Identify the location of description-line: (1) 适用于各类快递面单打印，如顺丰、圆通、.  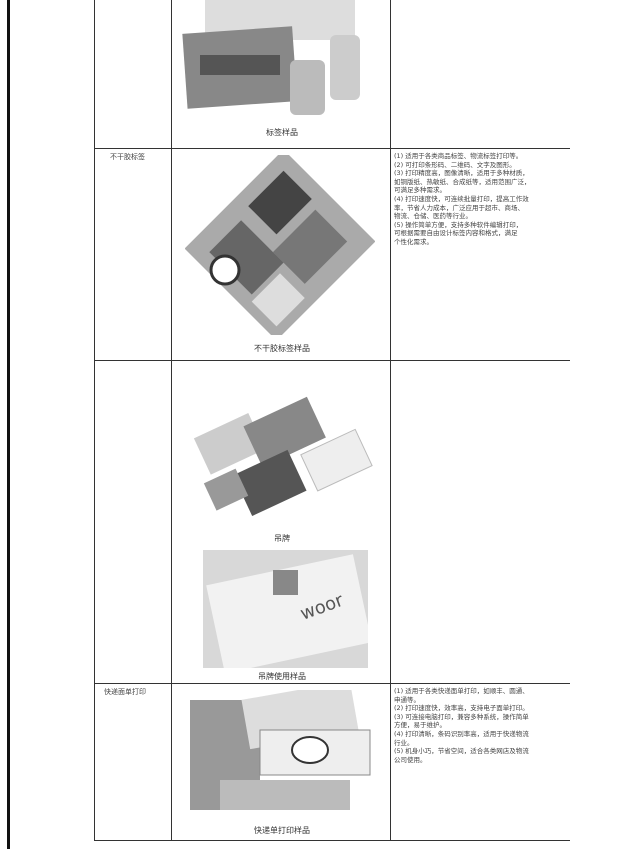
(461, 691).